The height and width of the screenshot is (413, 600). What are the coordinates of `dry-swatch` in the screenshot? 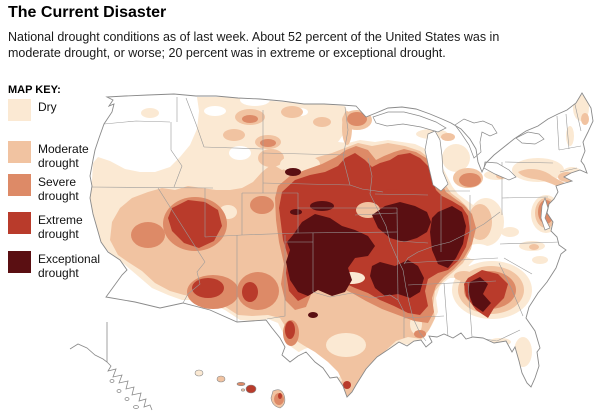 It's located at (19, 110).